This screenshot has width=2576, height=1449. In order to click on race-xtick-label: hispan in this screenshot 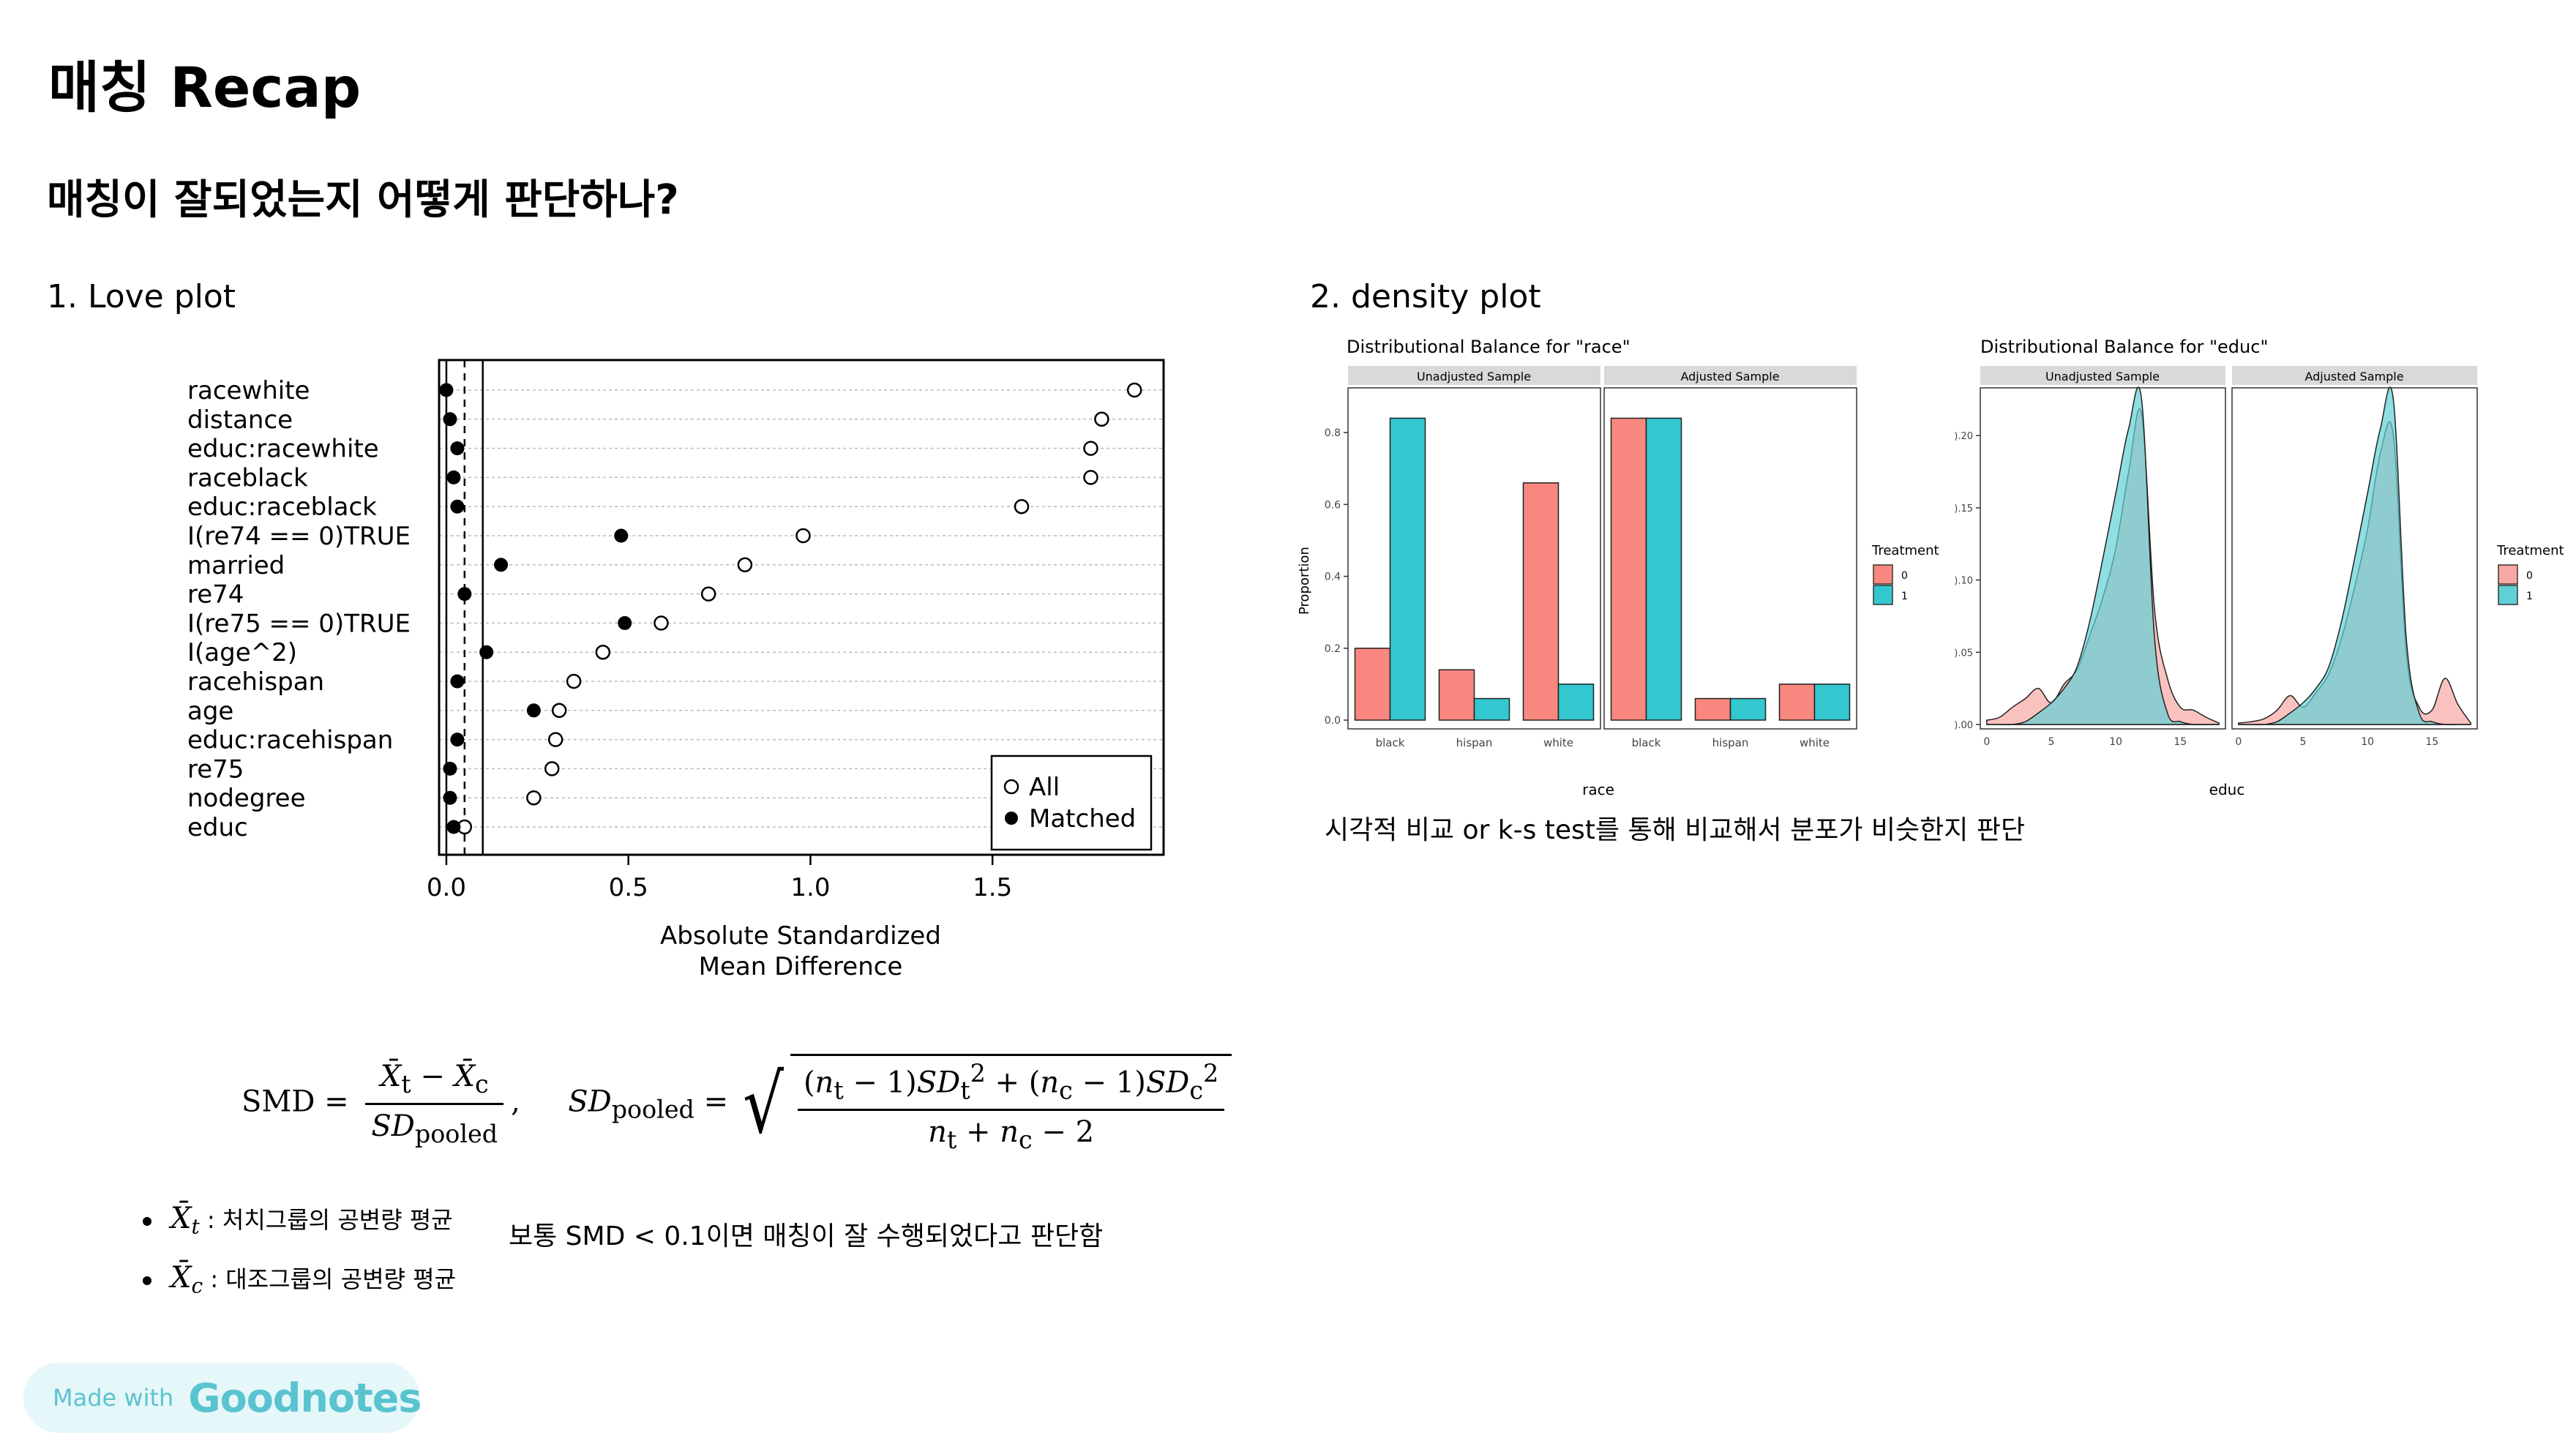, I will do `click(1730, 742)`.